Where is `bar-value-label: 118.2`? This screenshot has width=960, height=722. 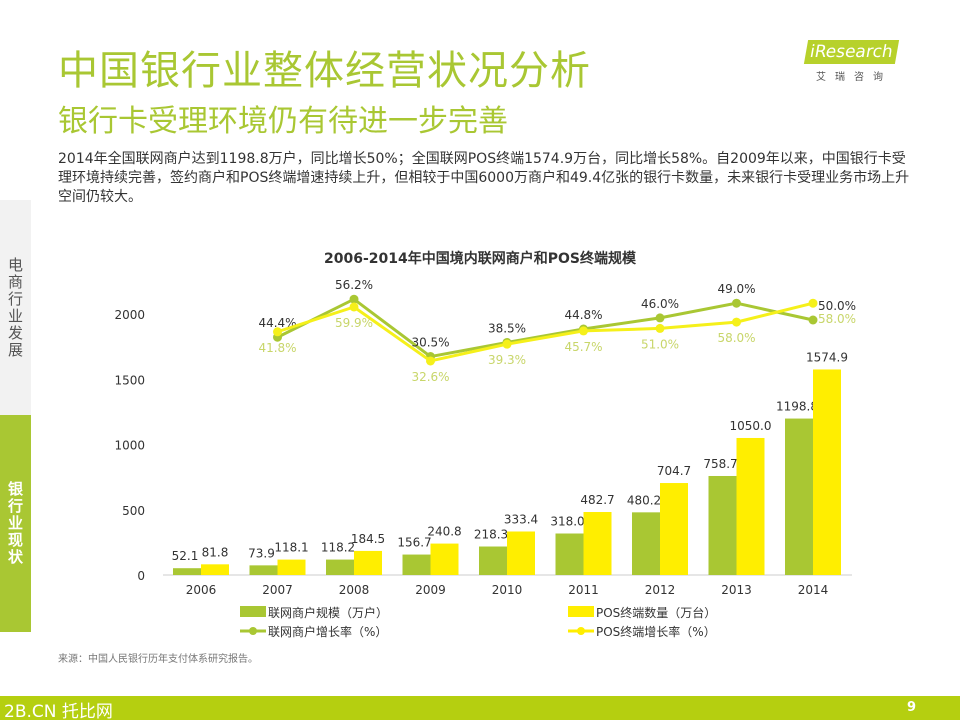
bar-value-label: 118.2 is located at coordinates (338, 548).